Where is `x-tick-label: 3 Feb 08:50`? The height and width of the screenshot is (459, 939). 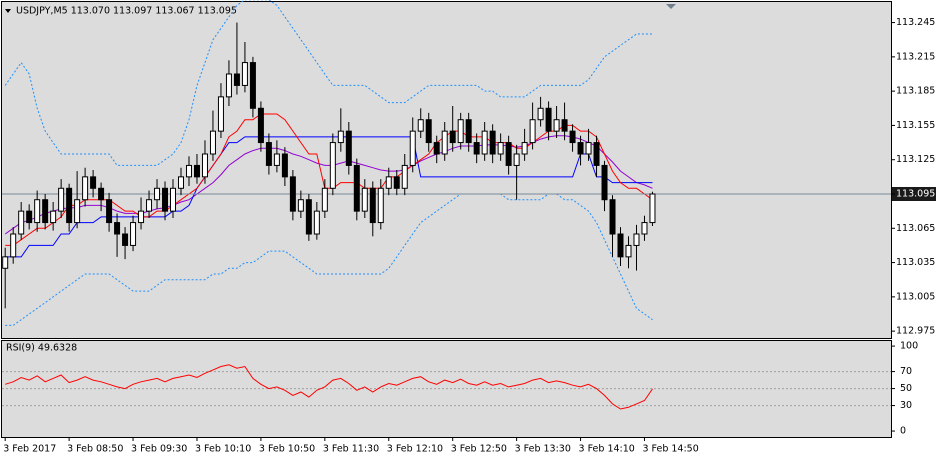 x-tick-label: 3 Feb 08:50 is located at coordinates (95, 449).